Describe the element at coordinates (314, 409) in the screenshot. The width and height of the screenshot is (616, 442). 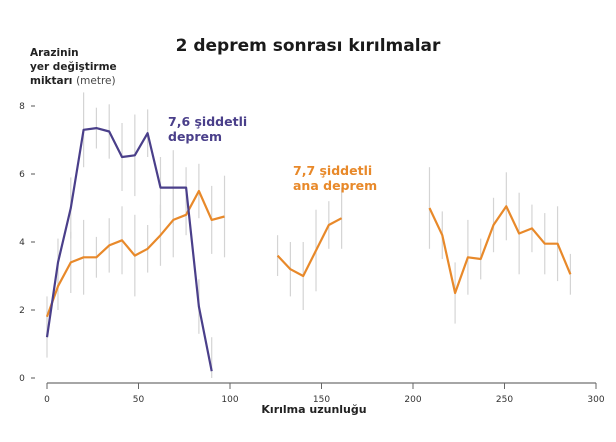
I see `x-axis-label: Kırılma uzunluğu` at that location.